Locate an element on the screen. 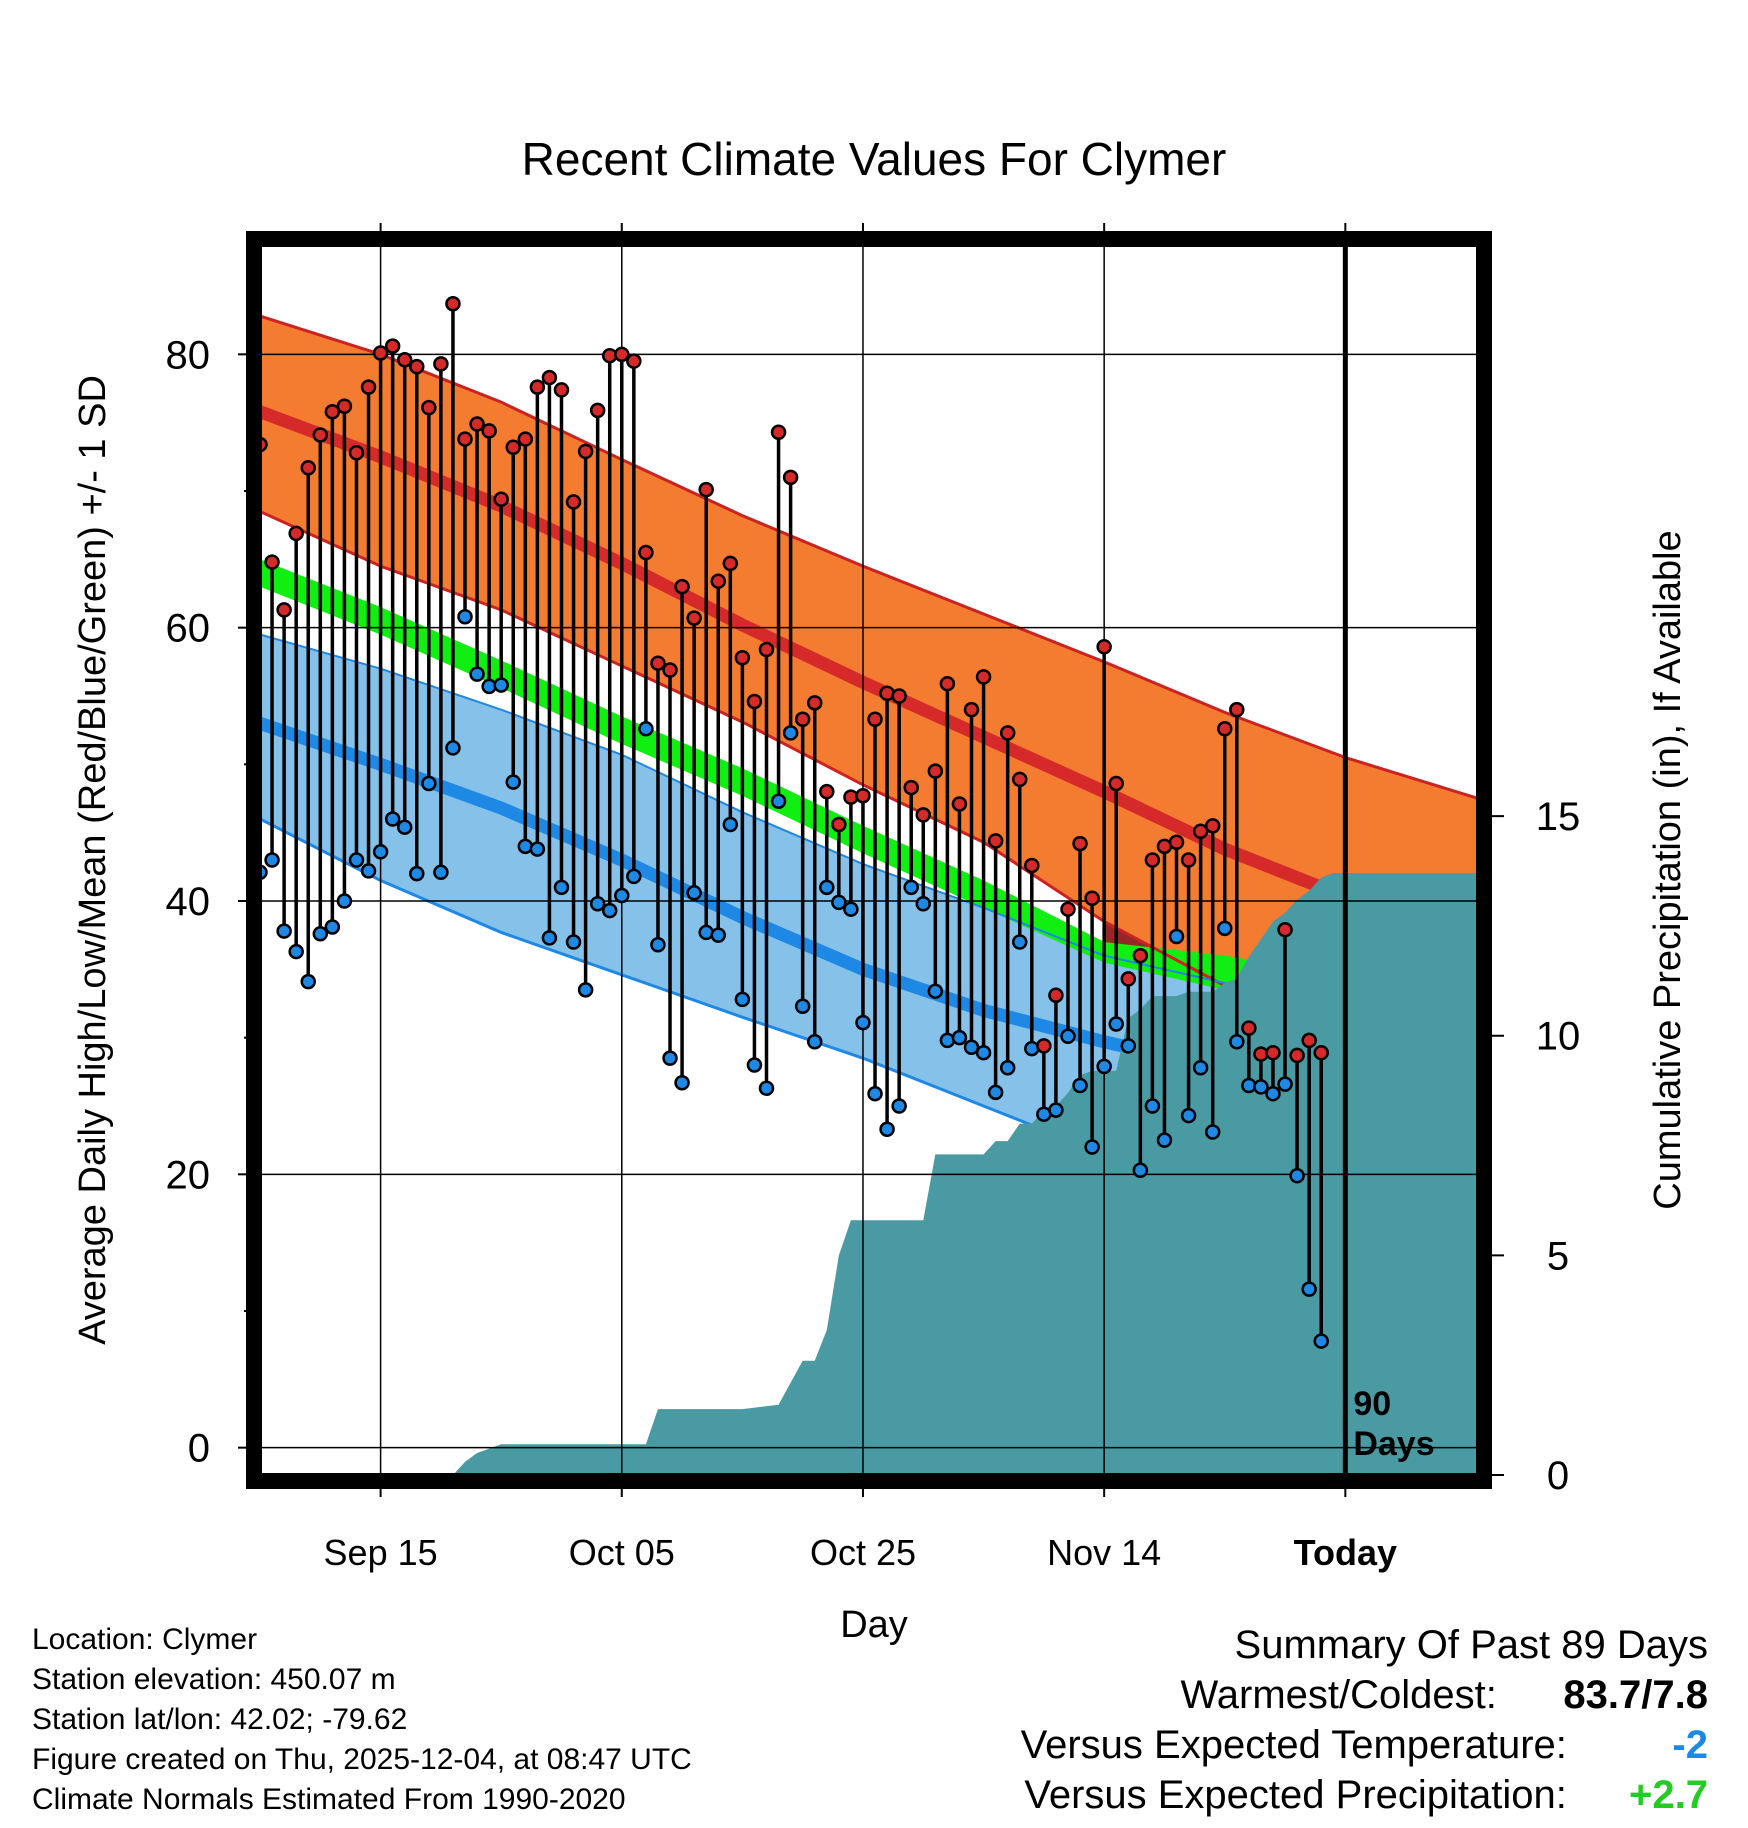 Image resolution: width=1748 pixels, height=1828 pixels. chart-title: Recent Climate Values For Clymer is located at coordinates (874, 159).